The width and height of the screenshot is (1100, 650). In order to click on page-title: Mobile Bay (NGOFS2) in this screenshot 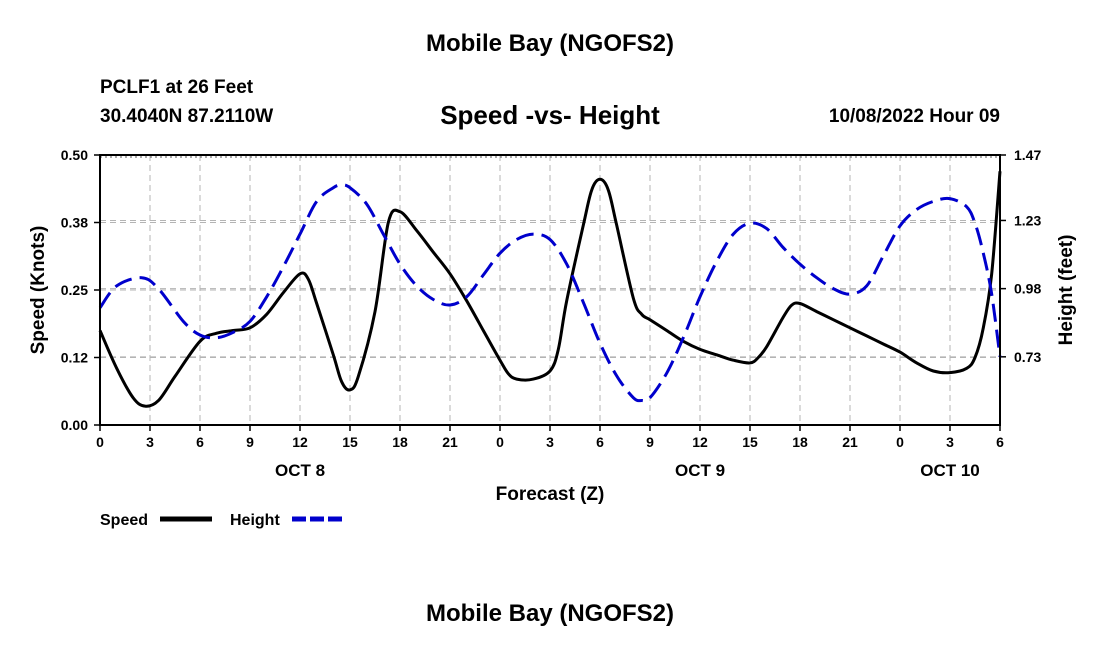, I will do `click(550, 43)`.